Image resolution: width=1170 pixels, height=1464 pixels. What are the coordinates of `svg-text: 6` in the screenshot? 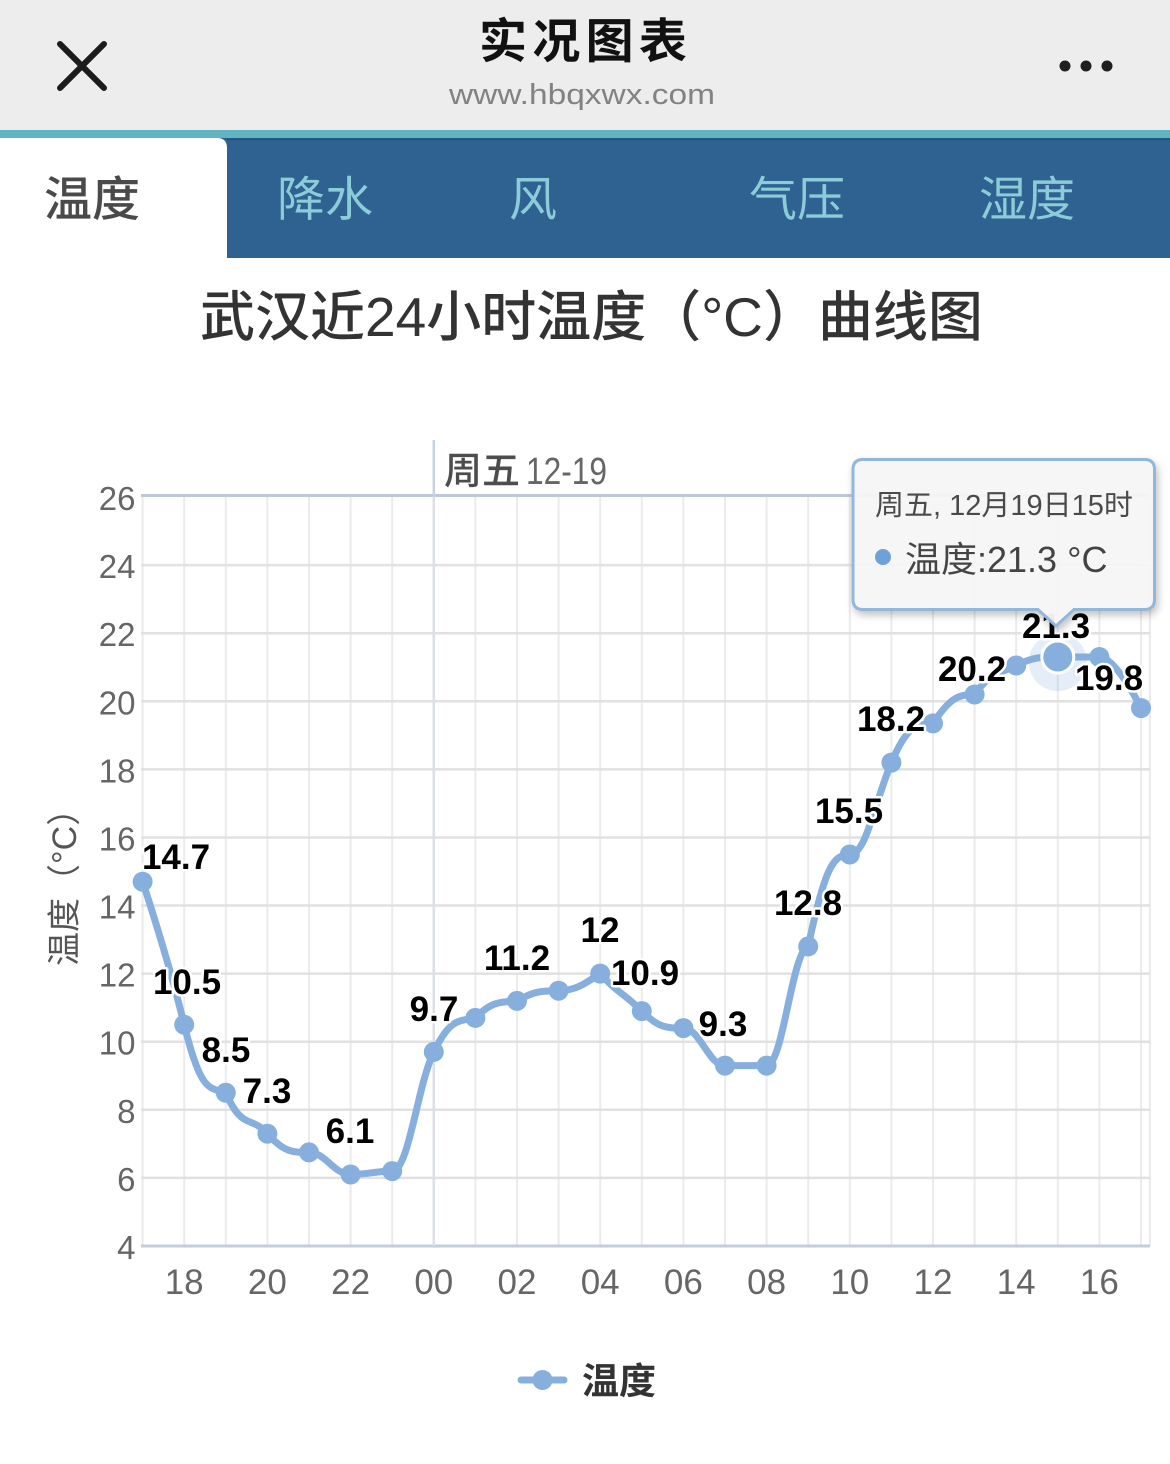 It's located at (126, 1179).